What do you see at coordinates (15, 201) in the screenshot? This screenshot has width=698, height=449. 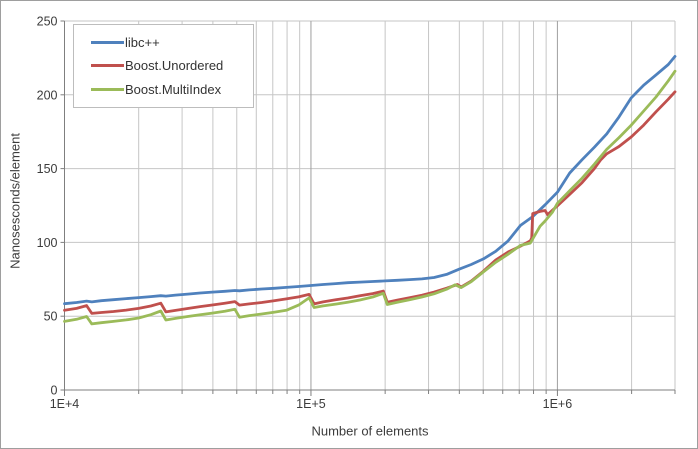 I see `y-axis-title: Nanosesconds/element` at bounding box center [15, 201].